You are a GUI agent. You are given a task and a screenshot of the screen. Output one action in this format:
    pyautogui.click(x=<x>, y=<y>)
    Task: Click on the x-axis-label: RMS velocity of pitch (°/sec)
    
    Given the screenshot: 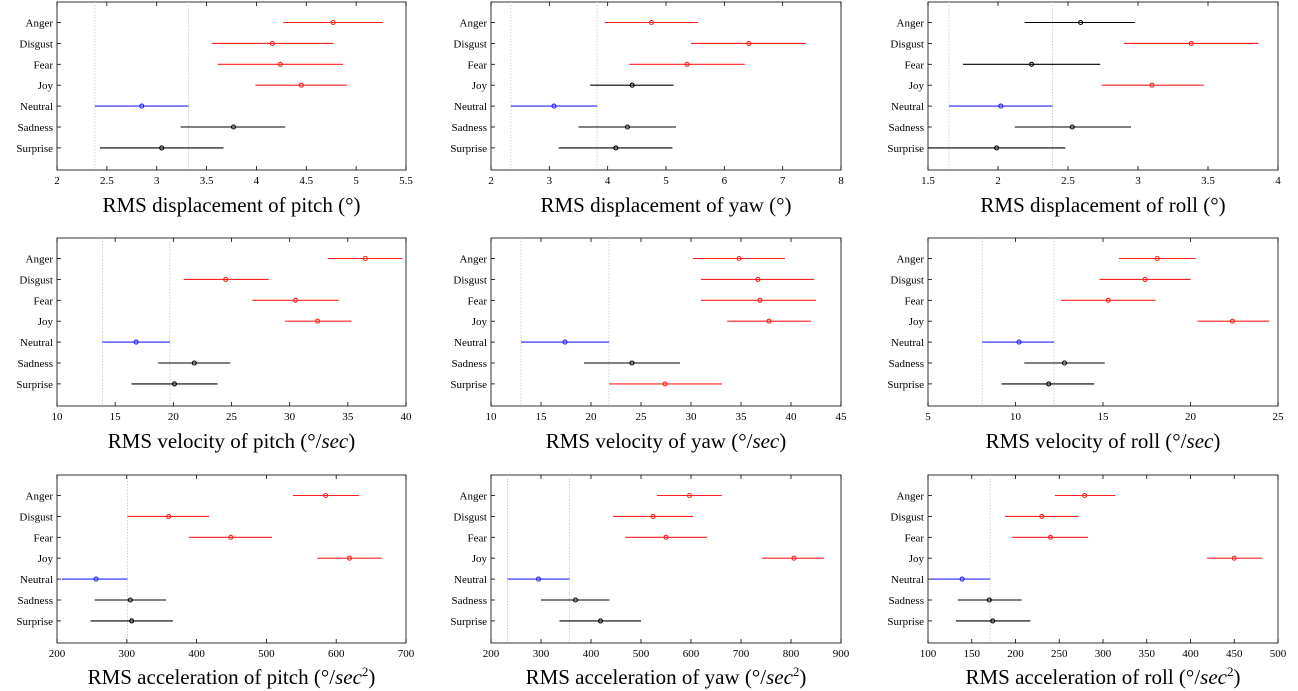 What is the action you would take?
    pyautogui.click(x=233, y=441)
    